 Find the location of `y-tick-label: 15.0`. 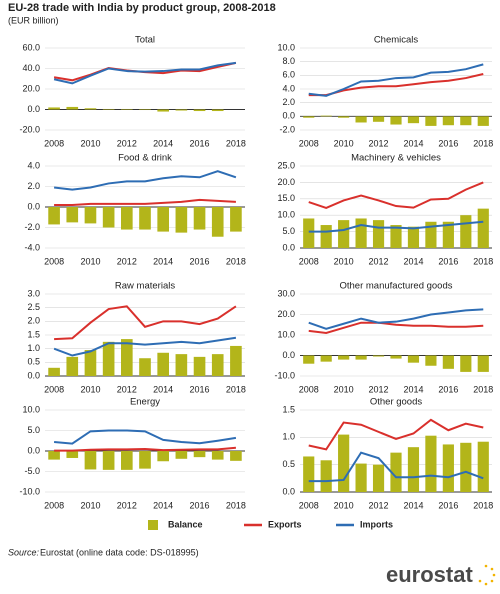

y-tick-label: 15.0 is located at coordinates (286, 198).